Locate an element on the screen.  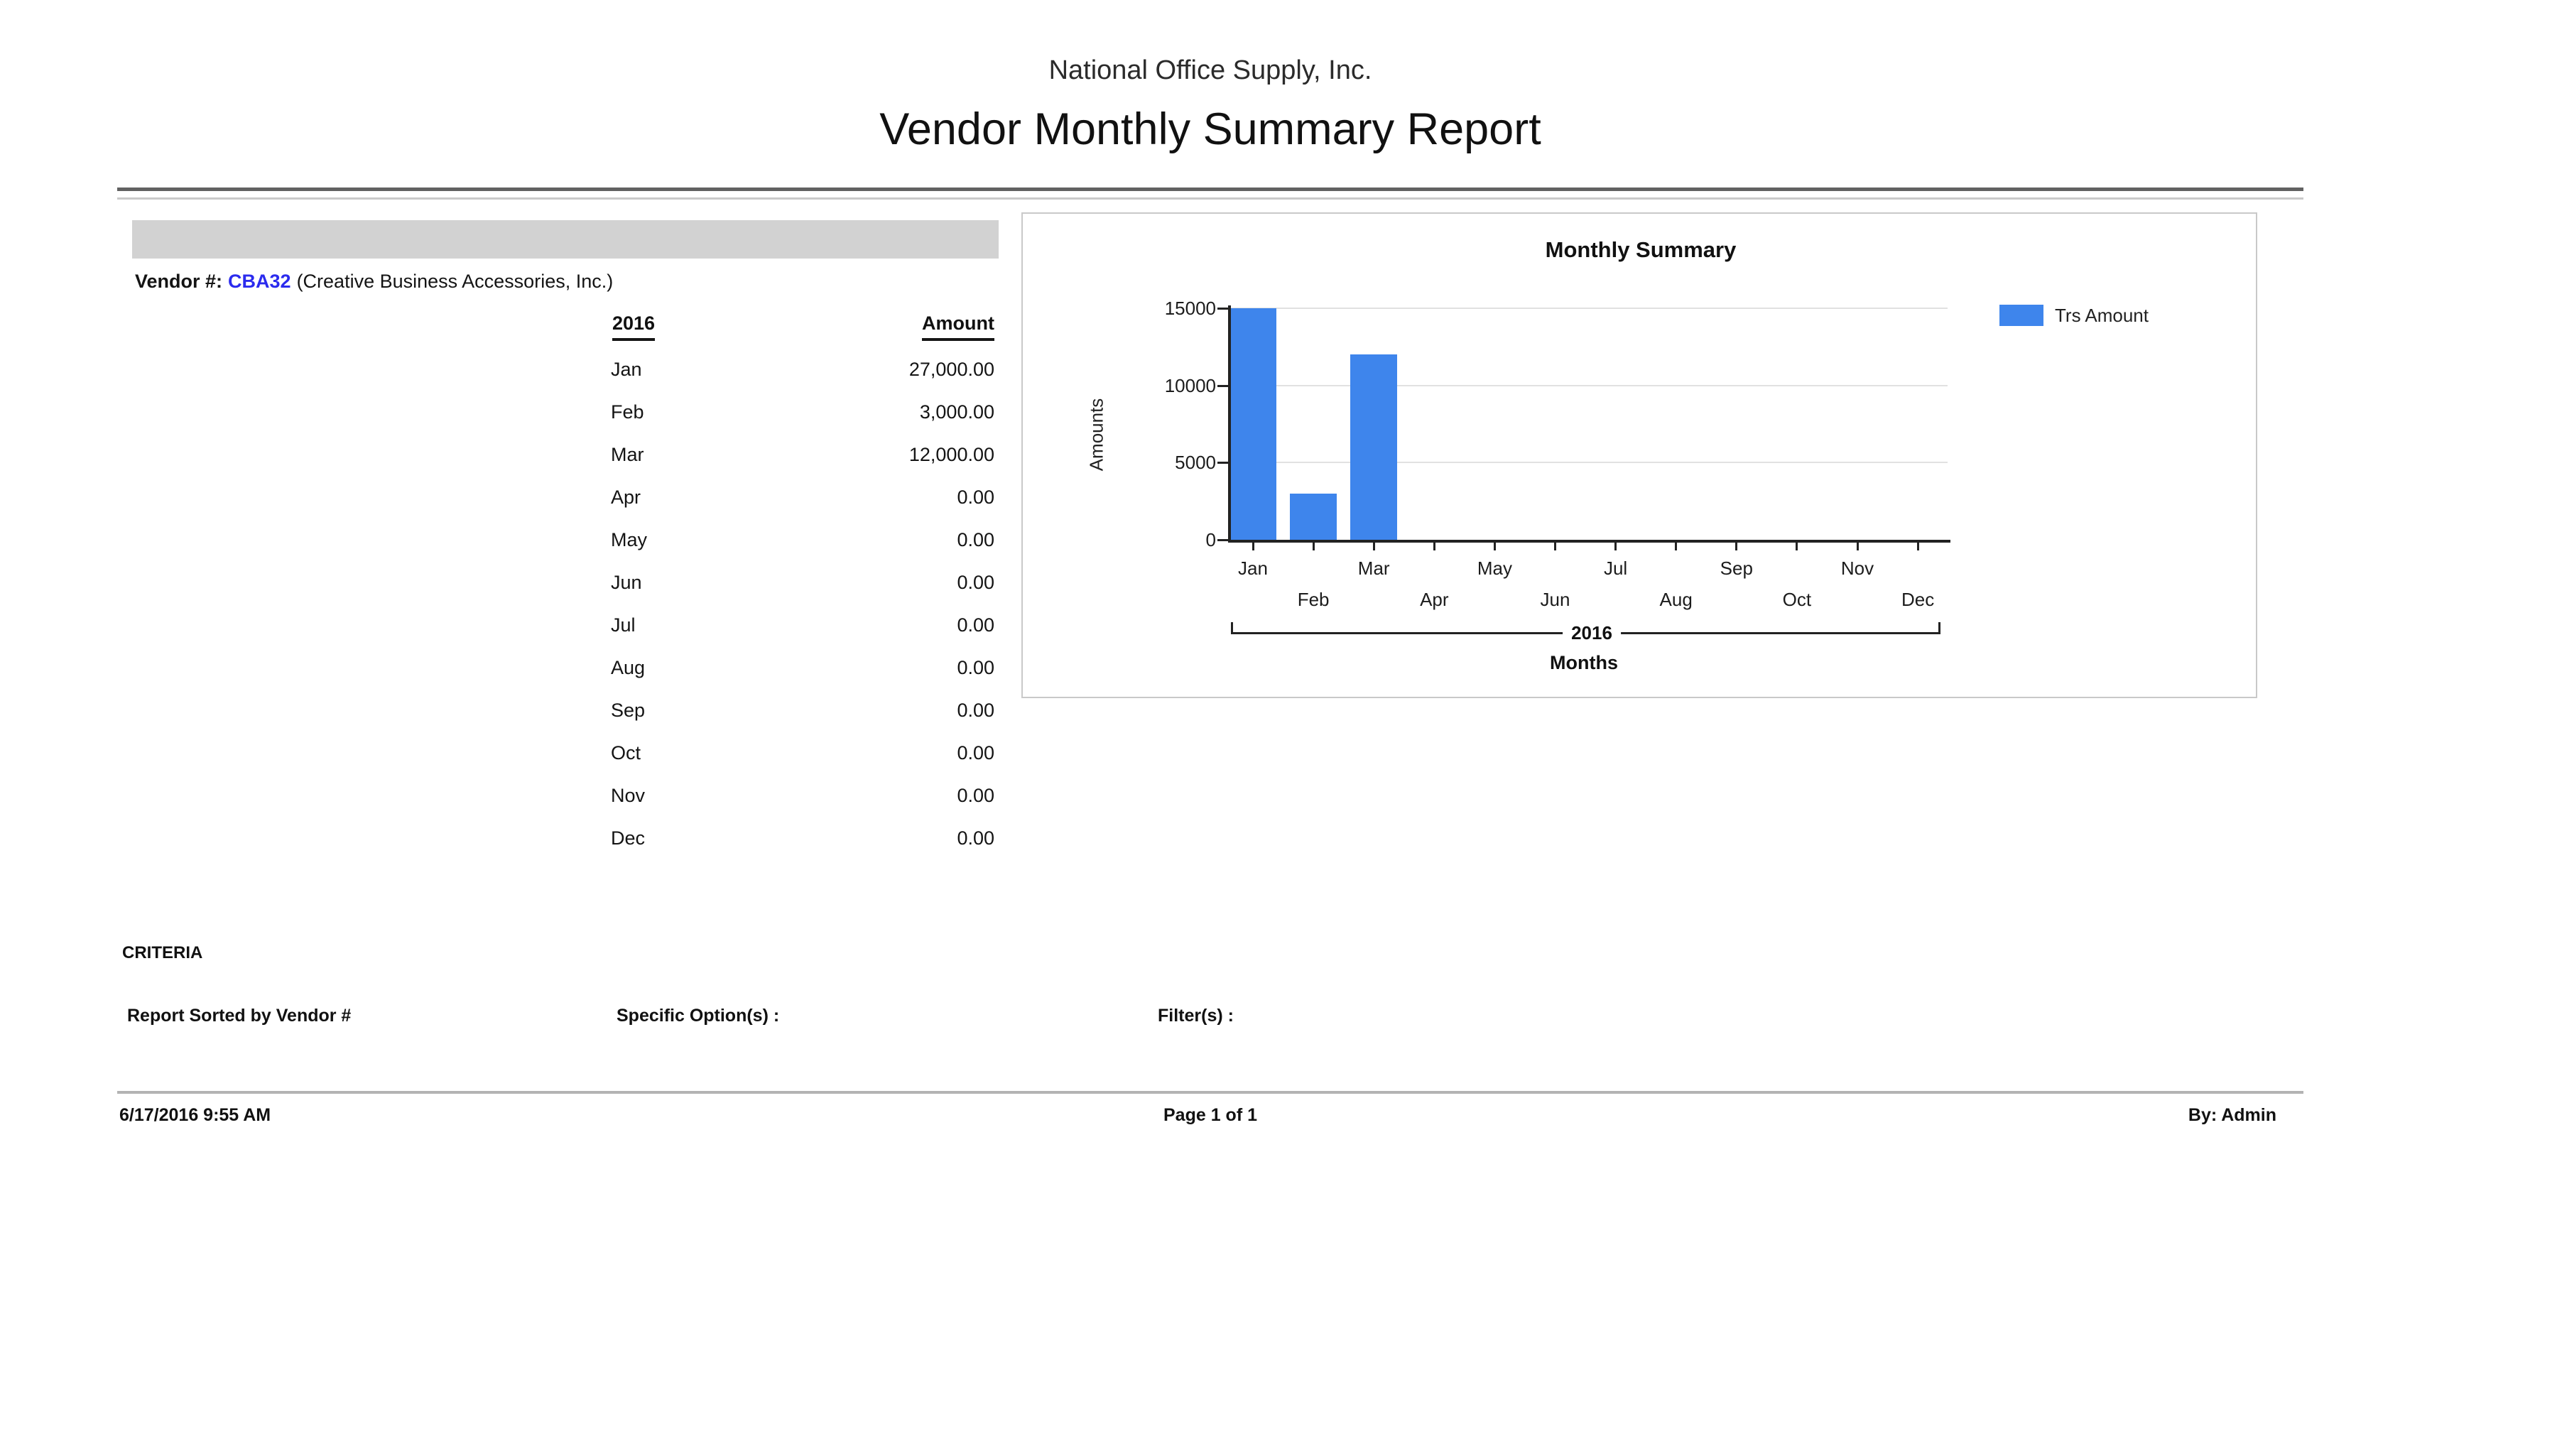
y-tick-label: 15000 is located at coordinates (1190, 308).